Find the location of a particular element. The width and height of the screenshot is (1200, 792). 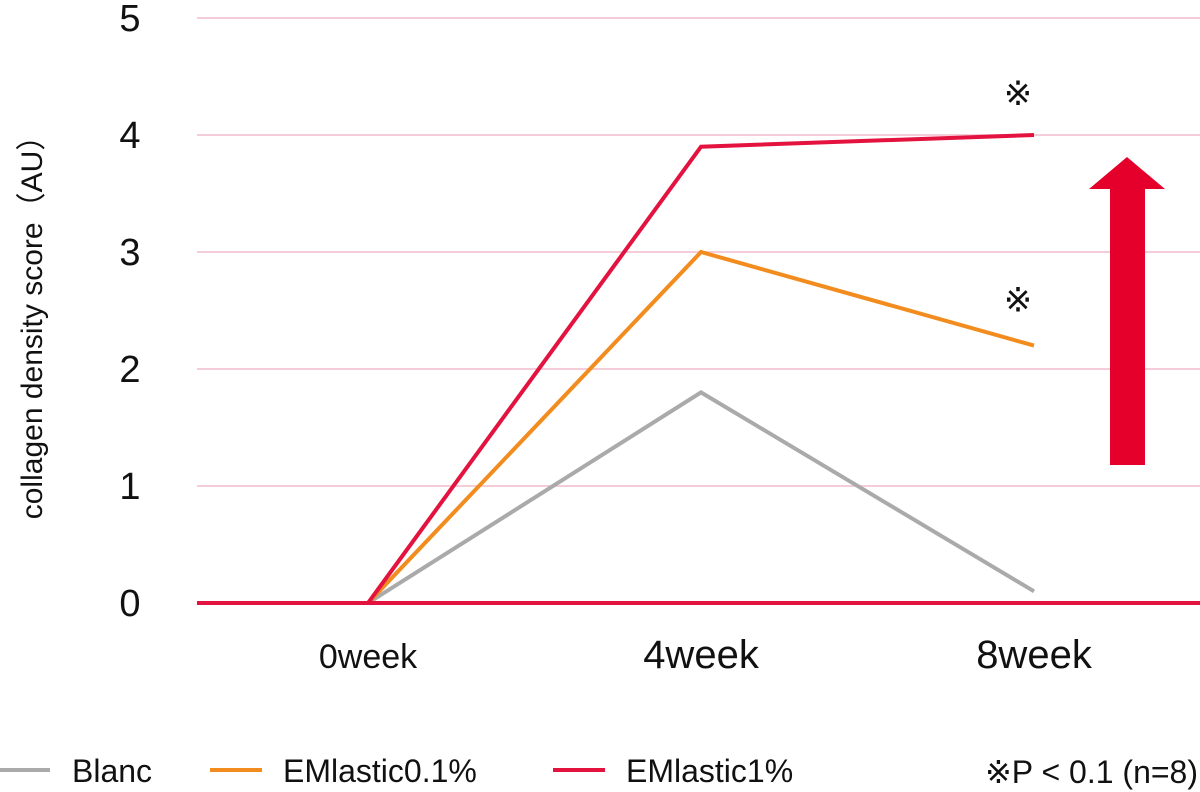

y-tick-label-4: 4 is located at coordinates (129, 136).